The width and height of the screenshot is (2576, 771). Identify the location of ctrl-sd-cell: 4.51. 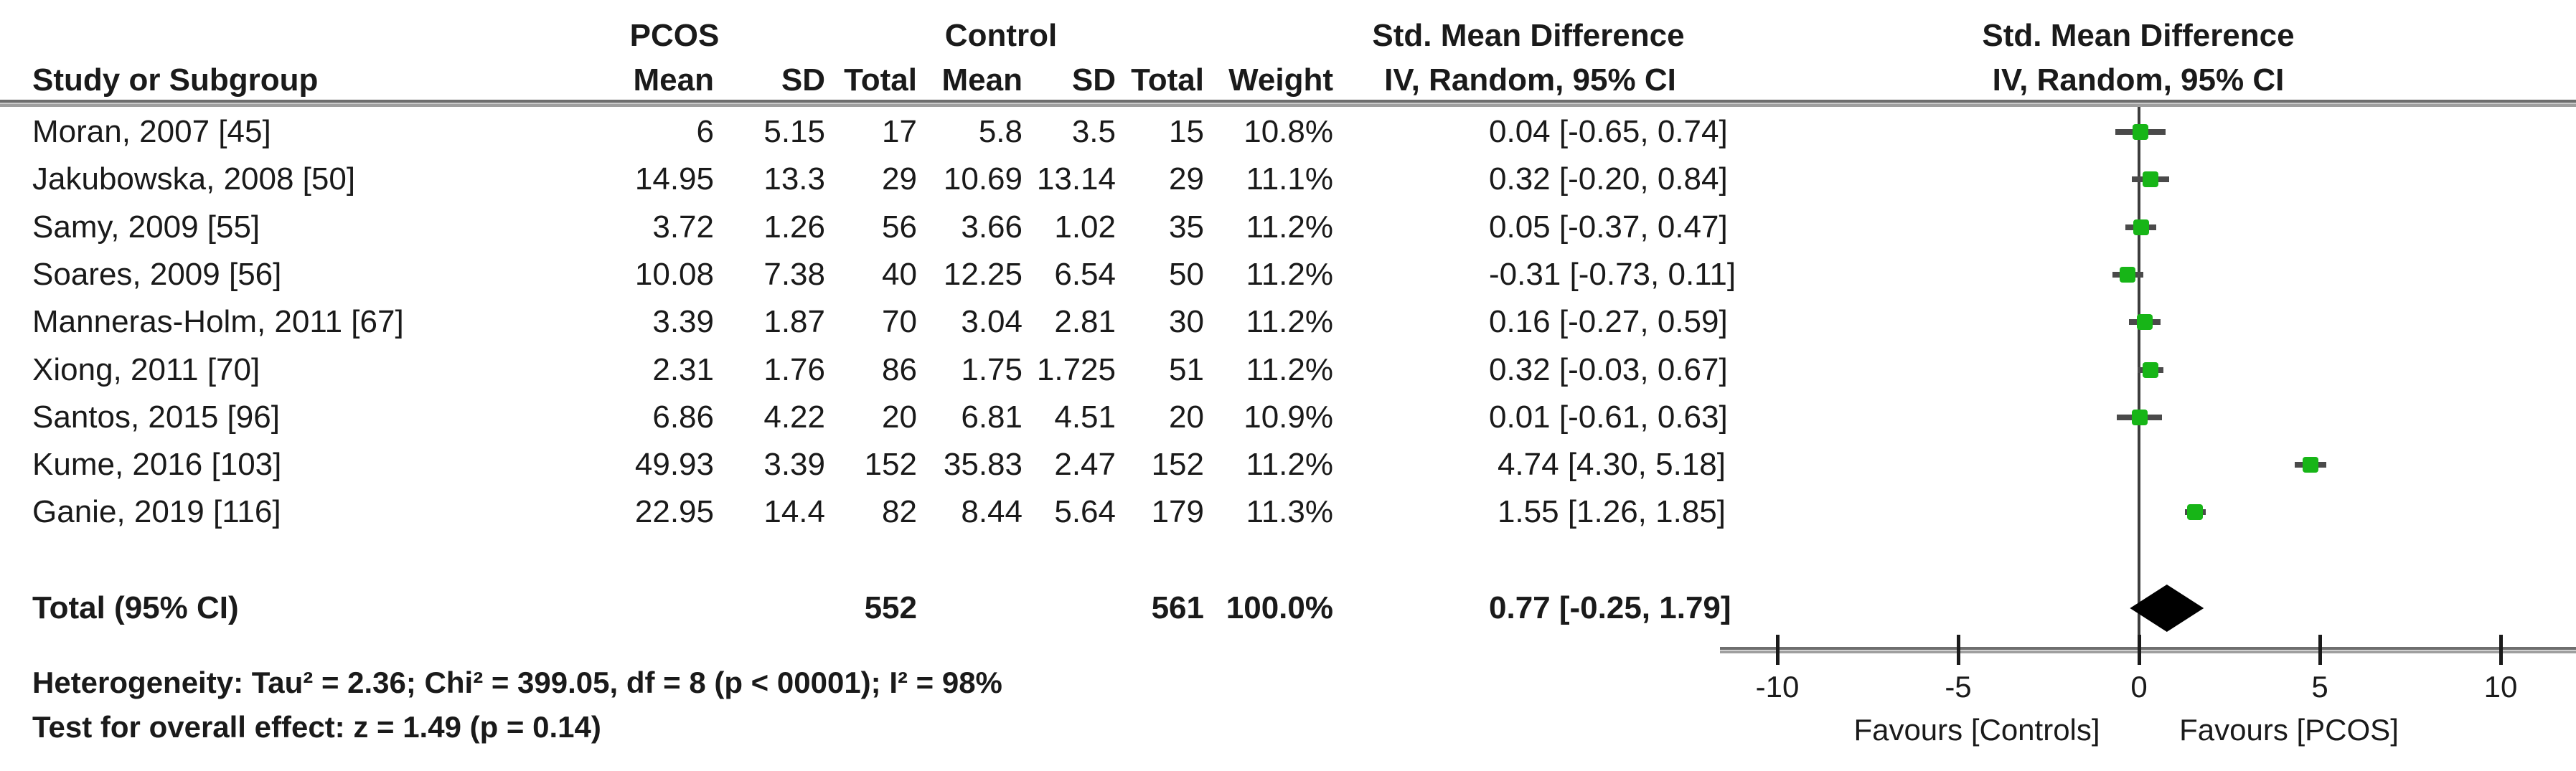
(1085, 417).